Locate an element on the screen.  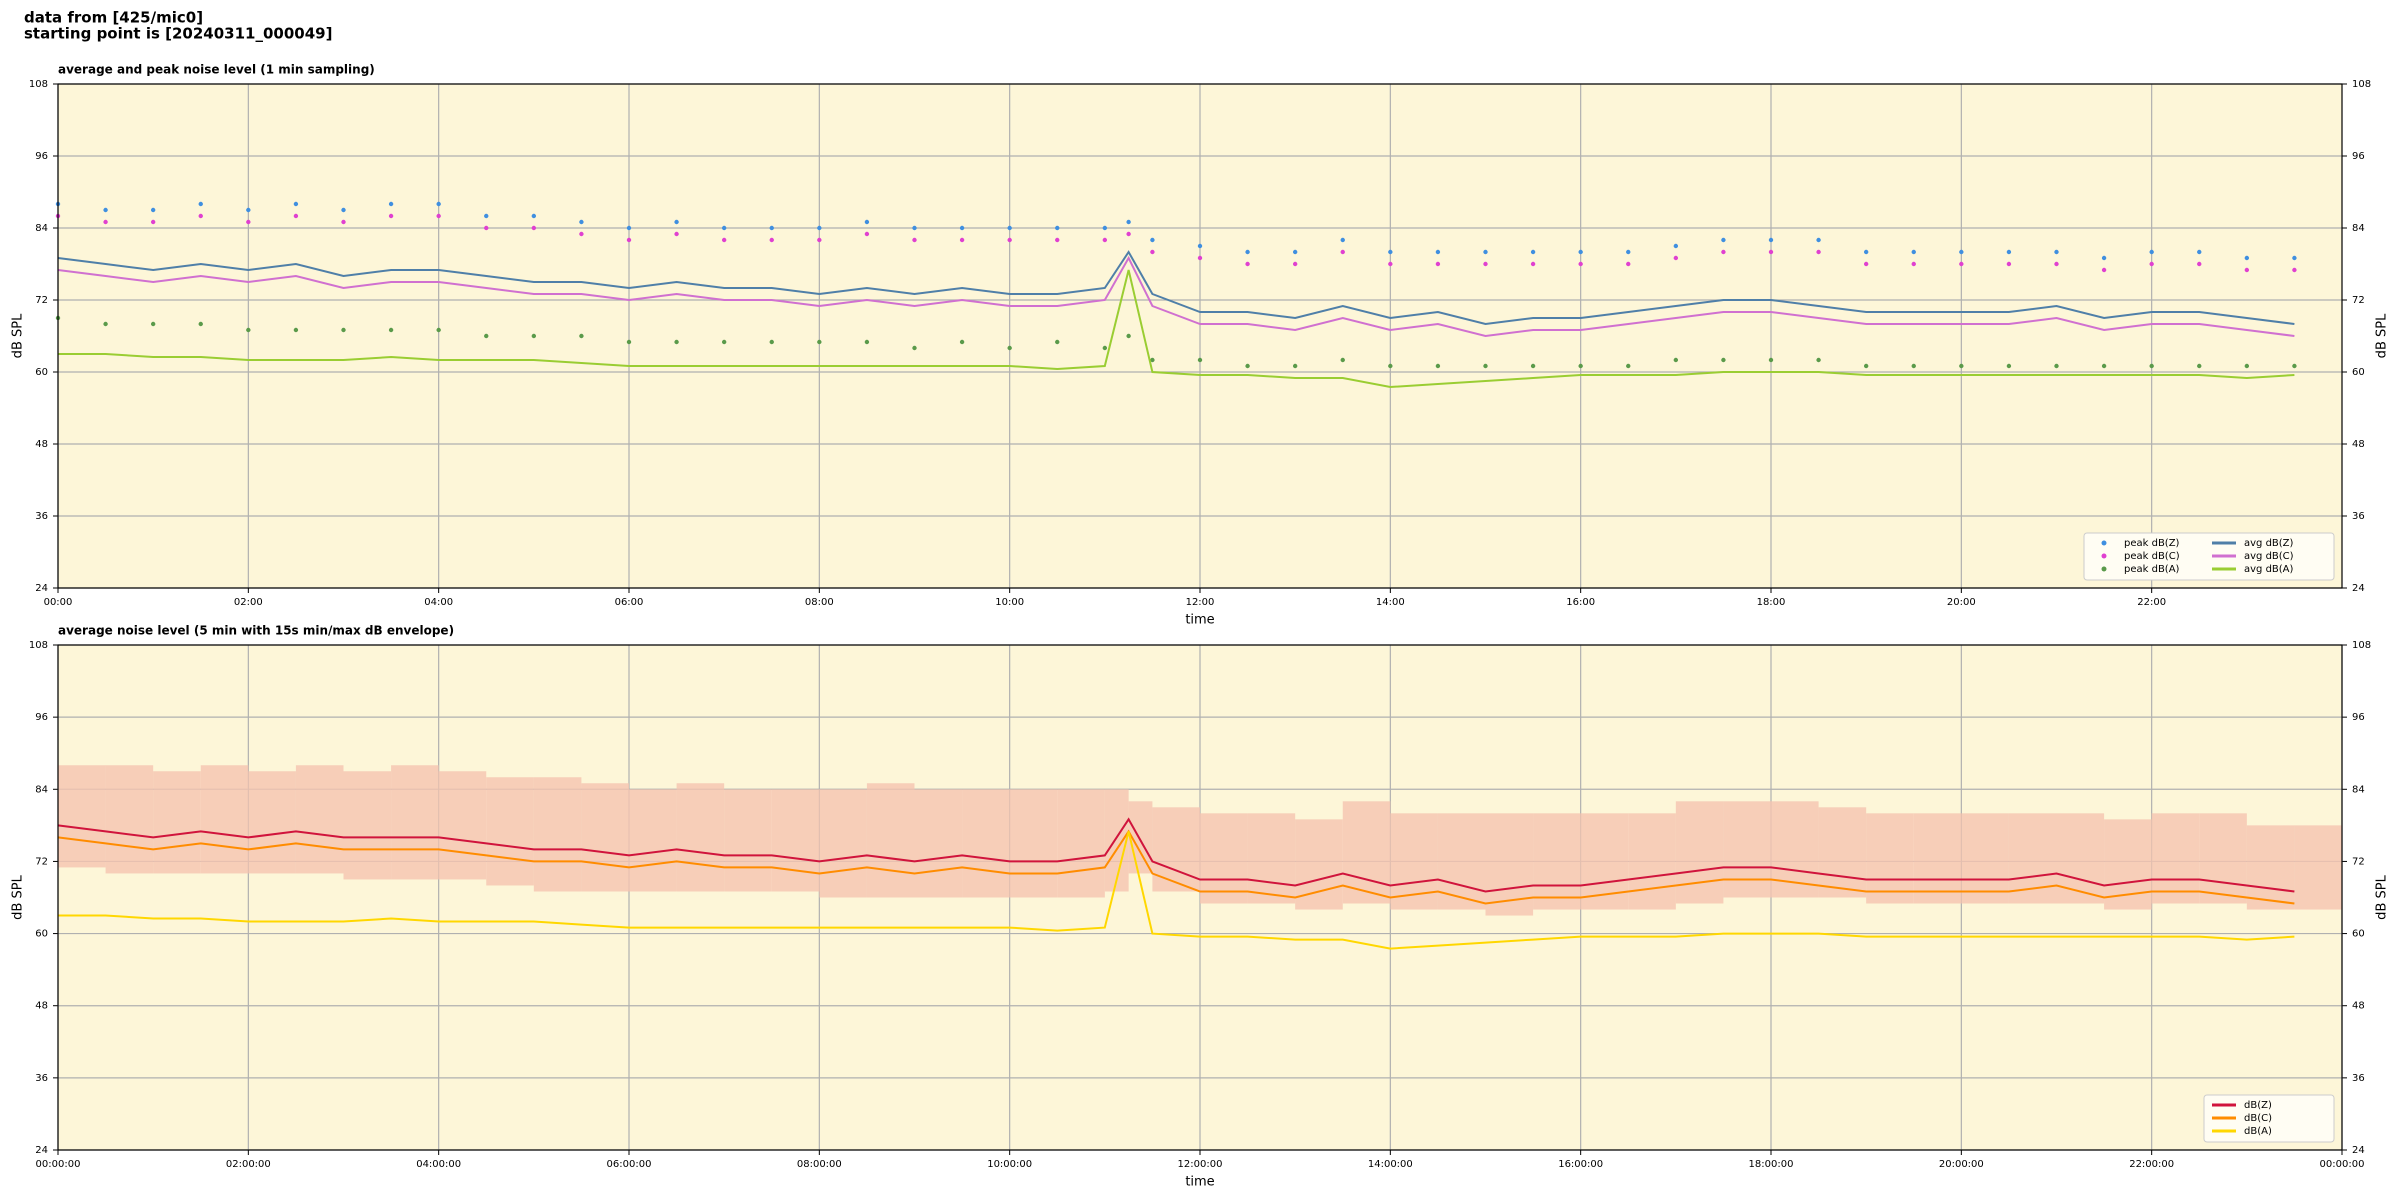
y-tick-label: 24 is located at coordinates (2358, 588).